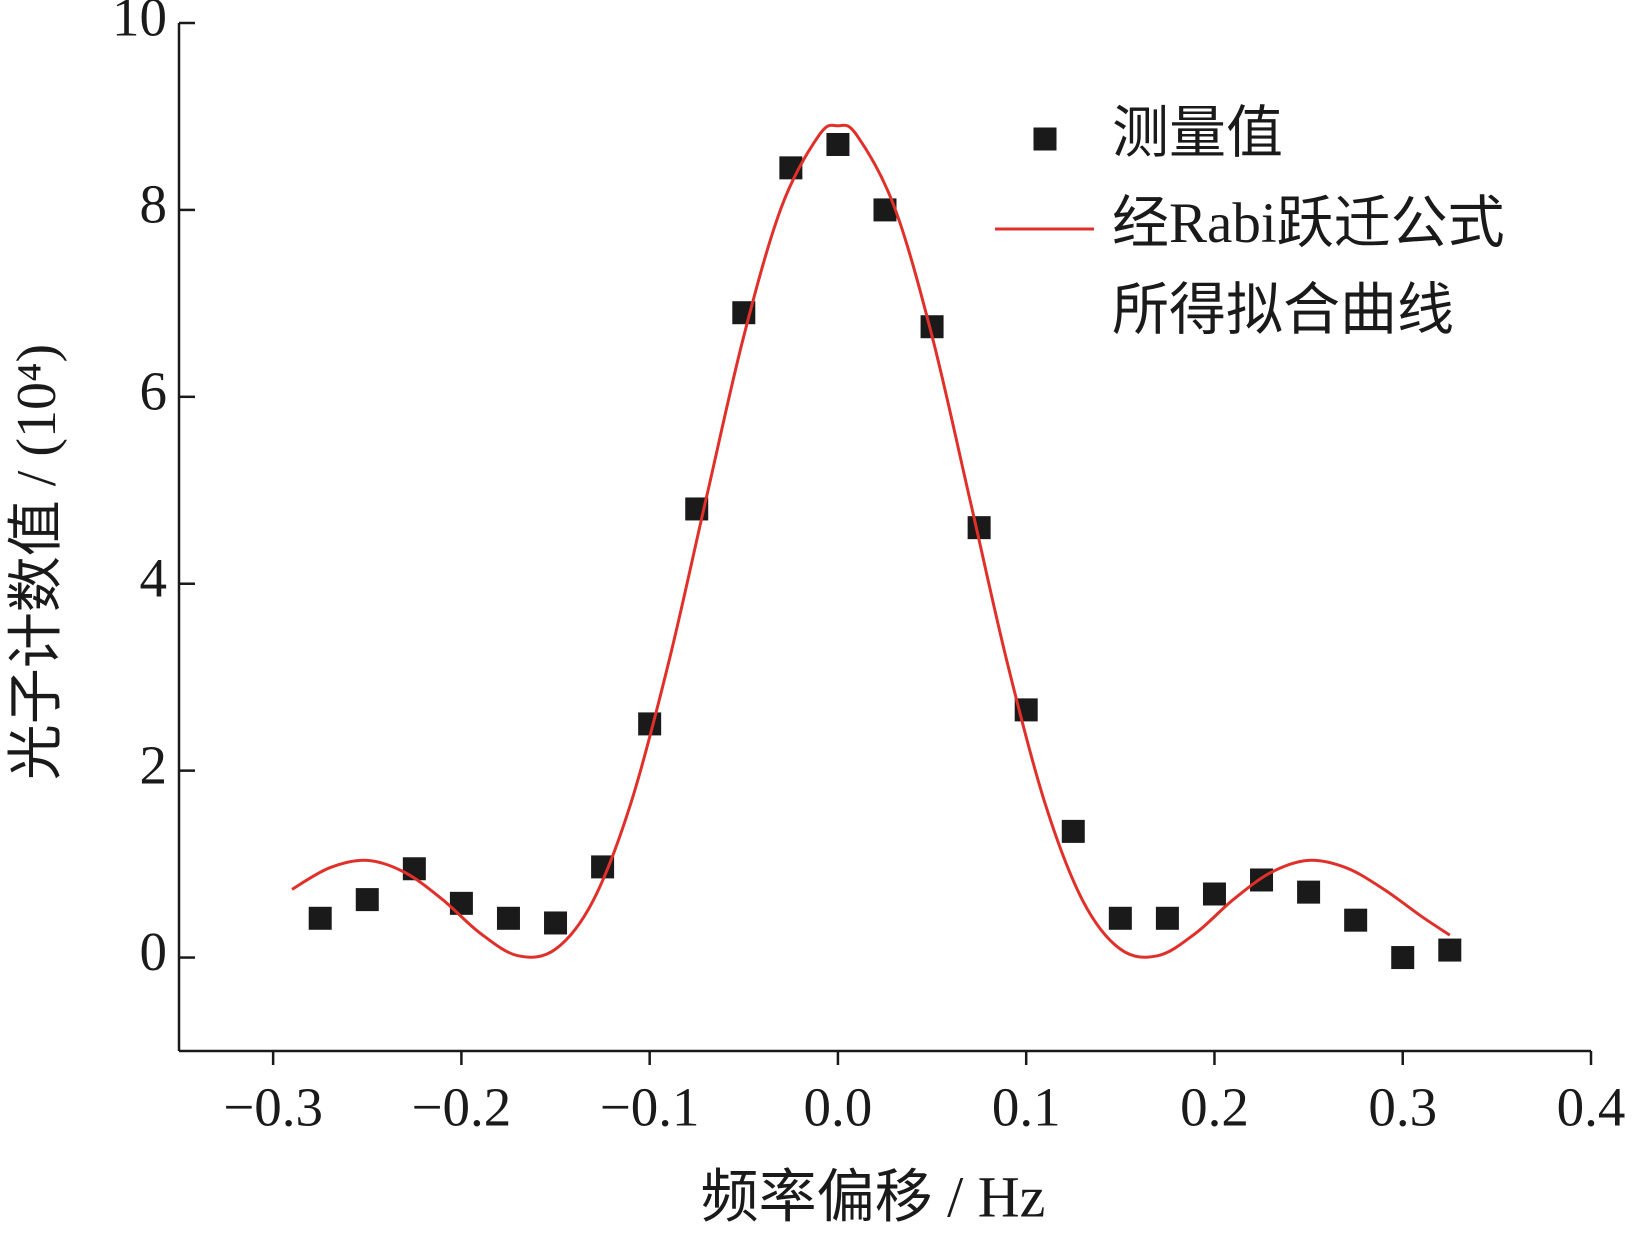  What do you see at coordinates (154, 204) in the screenshot?
I see `y-tick-label: 8` at bounding box center [154, 204].